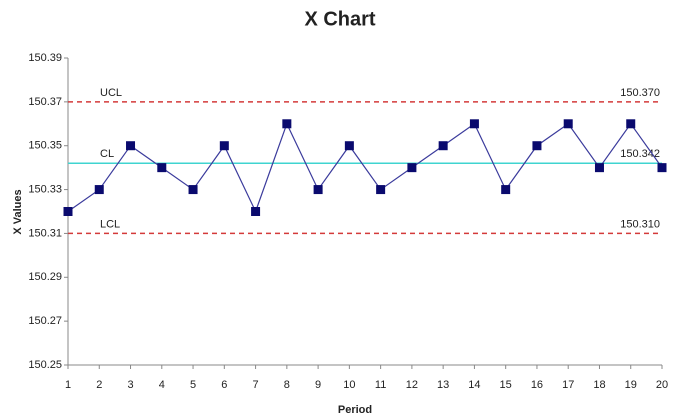  Describe the element at coordinates (111, 93) in the screenshot. I see `control-line-name: UCL` at that location.